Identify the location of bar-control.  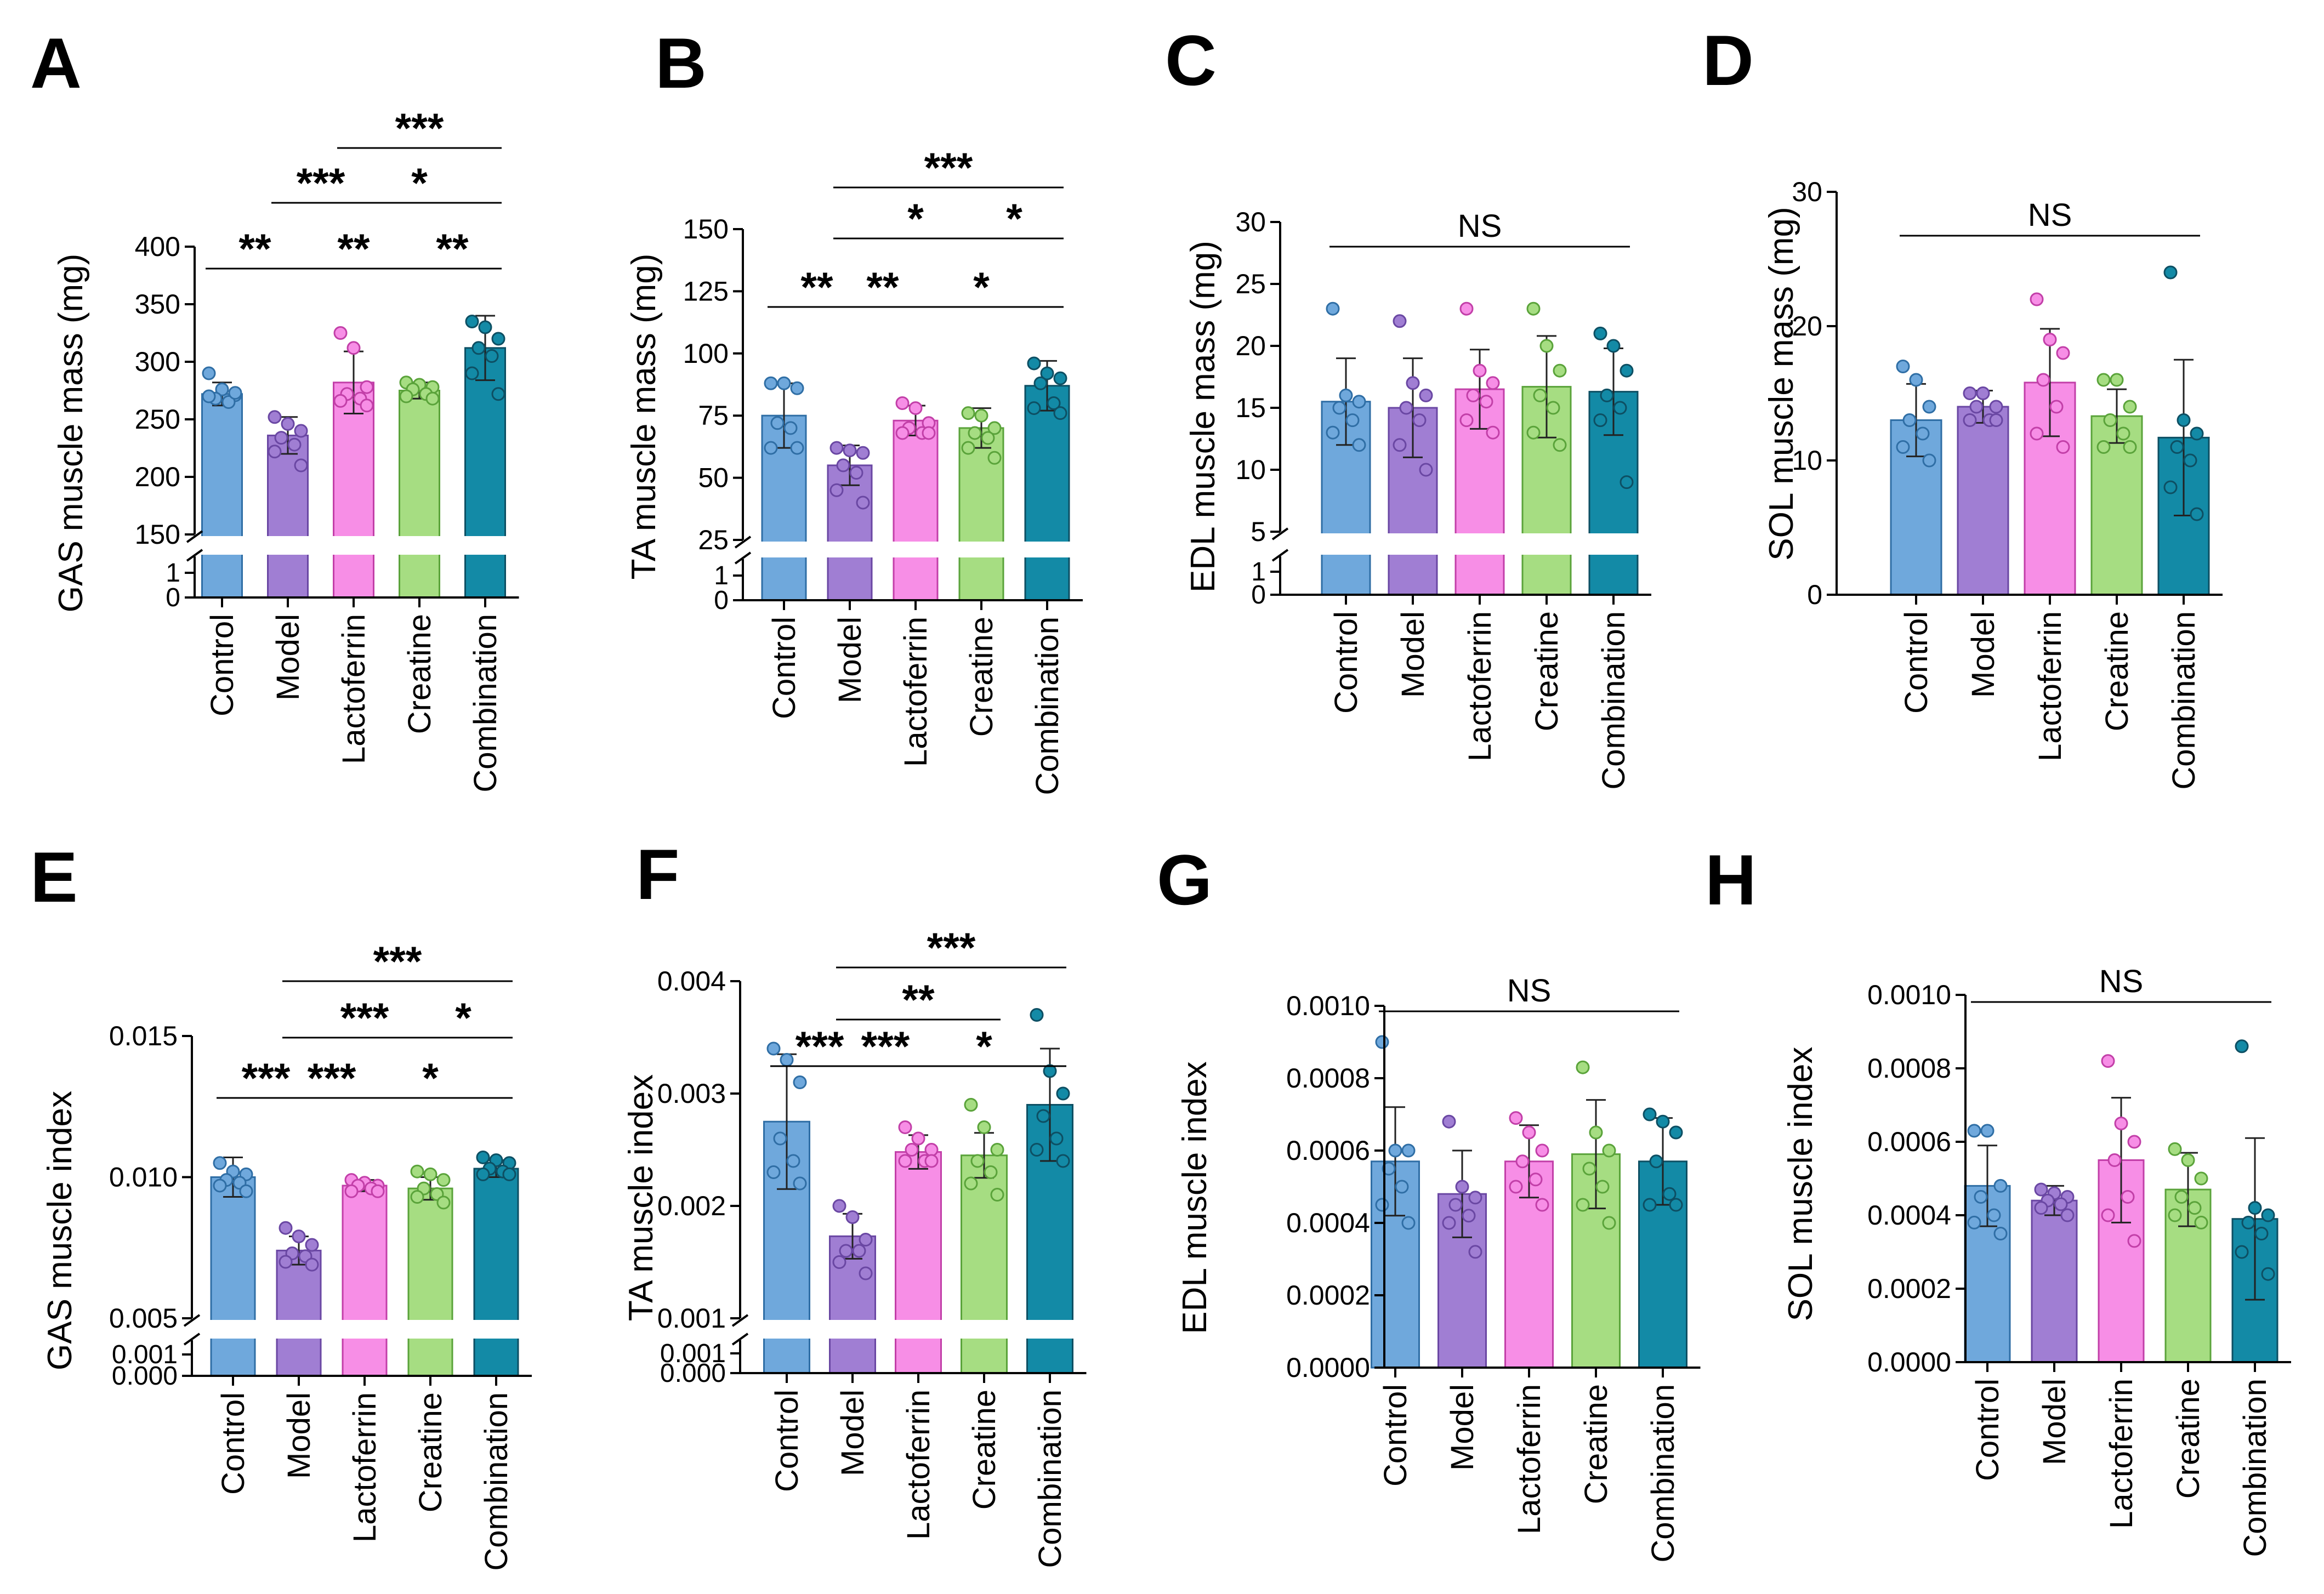
(222, 496).